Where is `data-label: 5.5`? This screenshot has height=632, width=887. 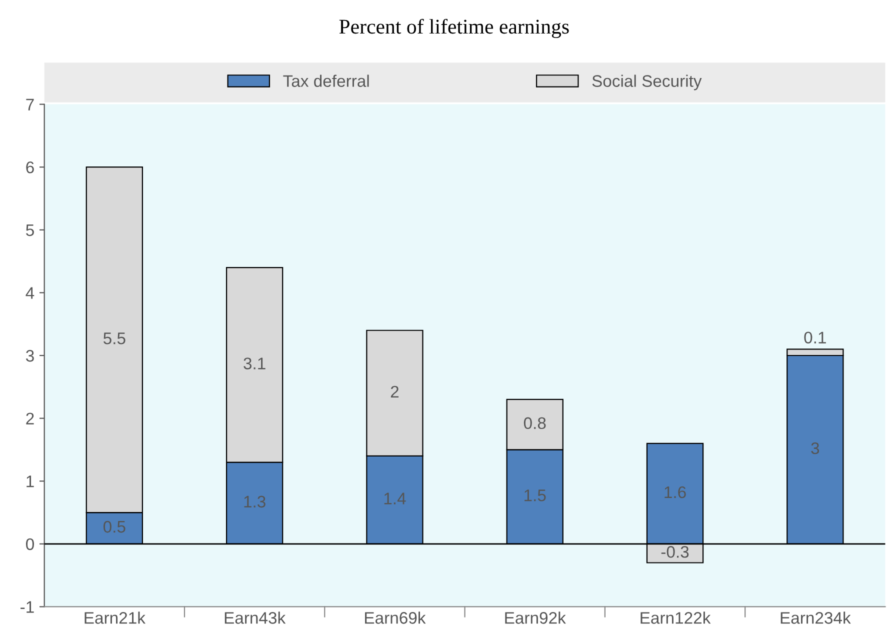
data-label: 5.5 is located at coordinates (115, 338).